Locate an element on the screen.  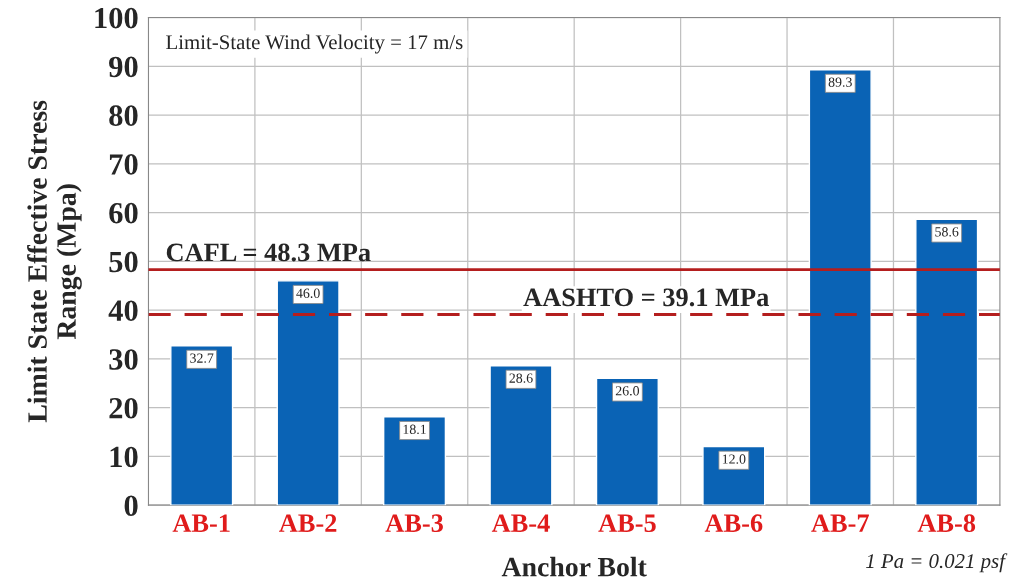
y-tick-label: 70 is located at coordinates (123, 164).